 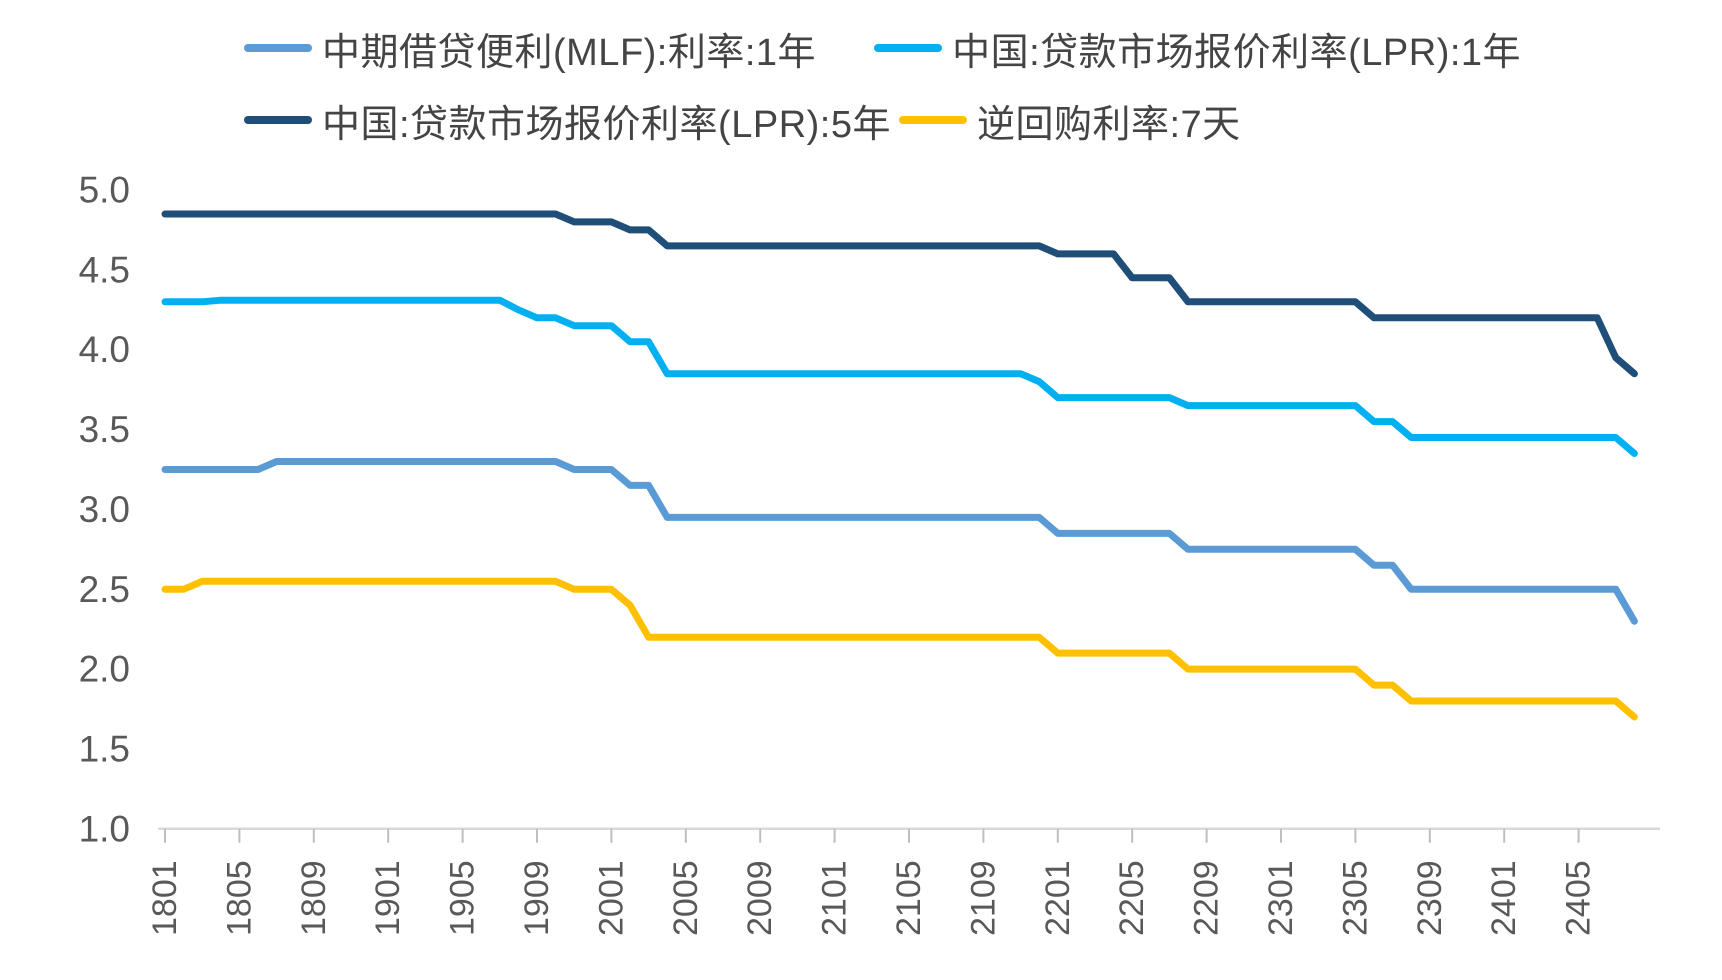 I want to click on legend-line-swatch-lpr_1y, so click(x=908, y=48).